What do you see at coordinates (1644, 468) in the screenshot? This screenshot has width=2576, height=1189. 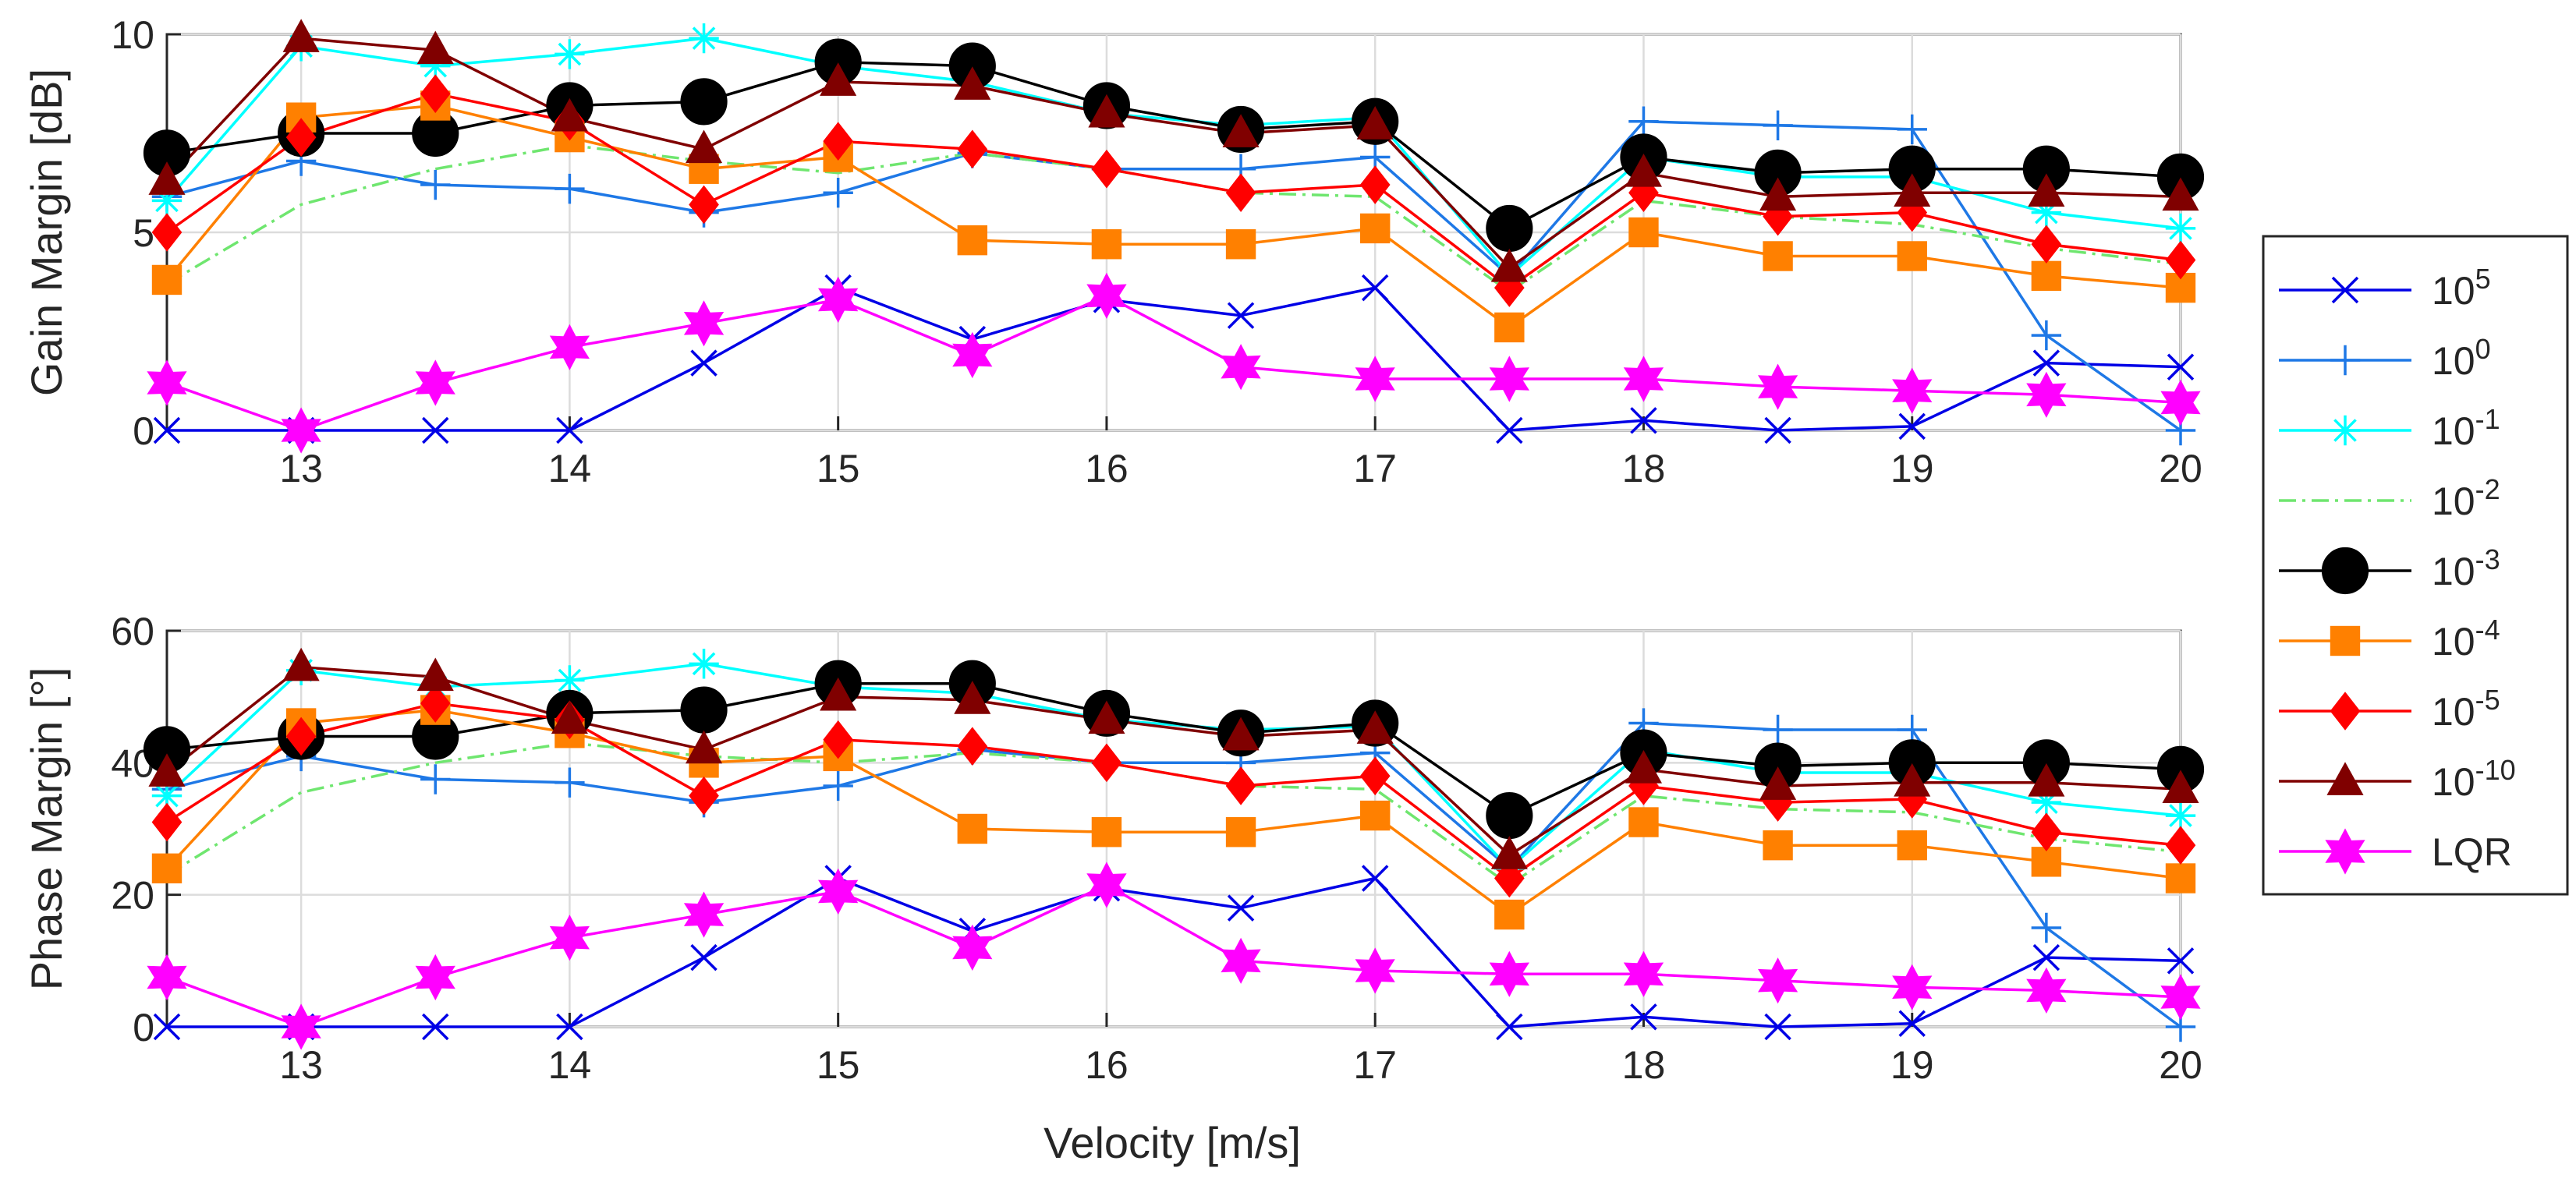 I see `x-tick-label: 18` at bounding box center [1644, 468].